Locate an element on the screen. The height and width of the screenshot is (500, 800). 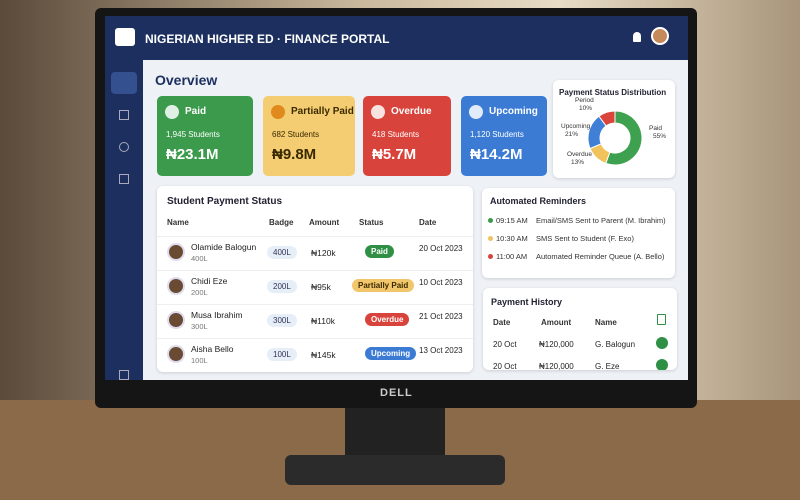
status-pill: Partially Paid is located at coordinates (383, 285).